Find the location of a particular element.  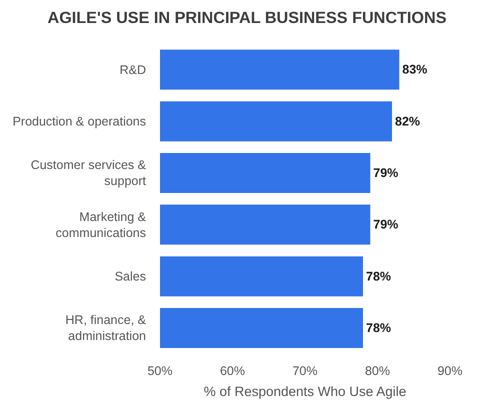

data-label: 82% is located at coordinates (407, 121).